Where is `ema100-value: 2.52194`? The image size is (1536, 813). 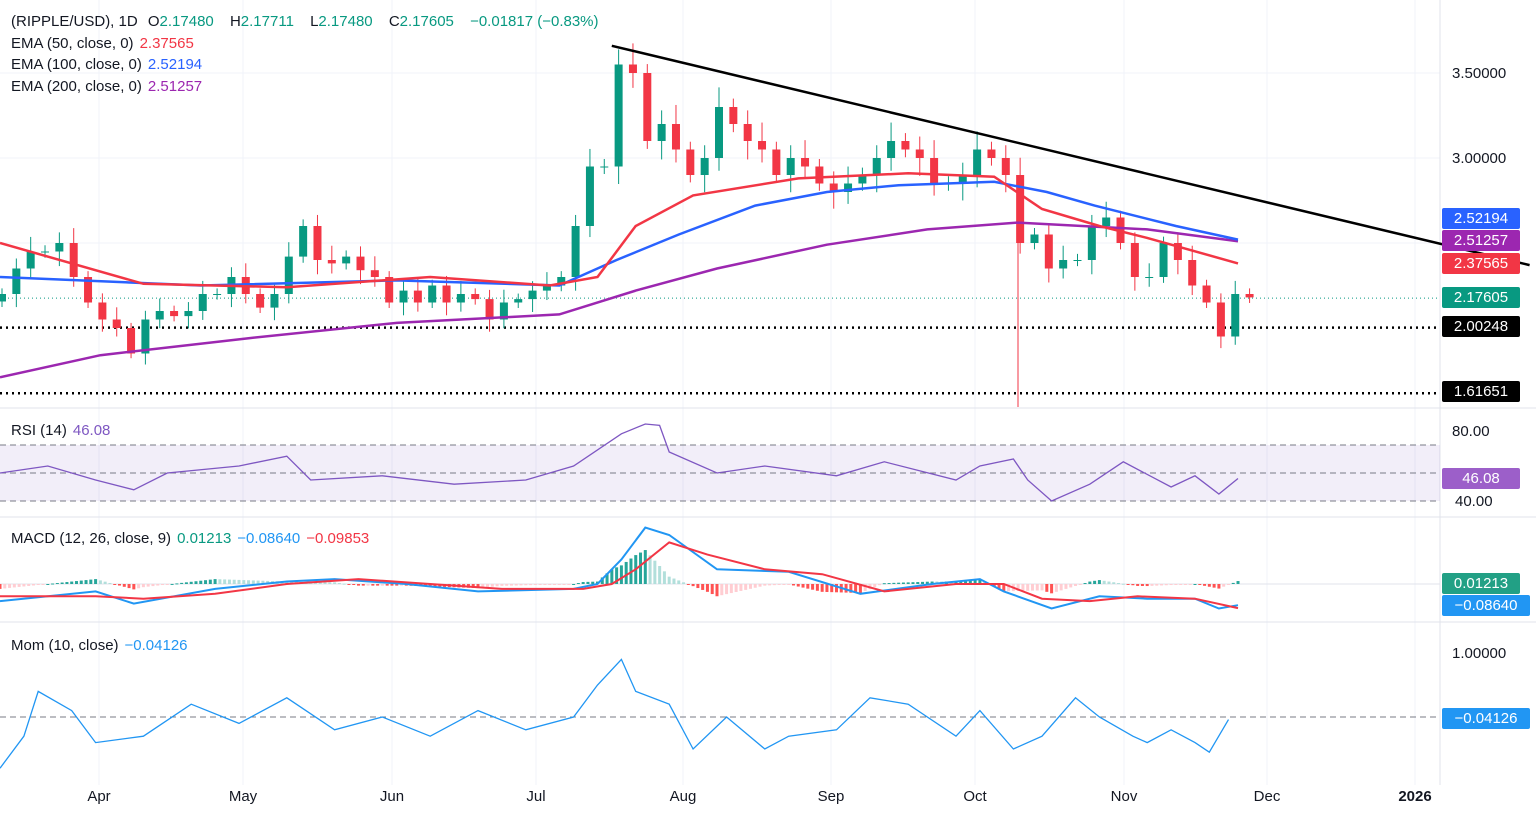 ema100-value: 2.52194 is located at coordinates (175, 64).